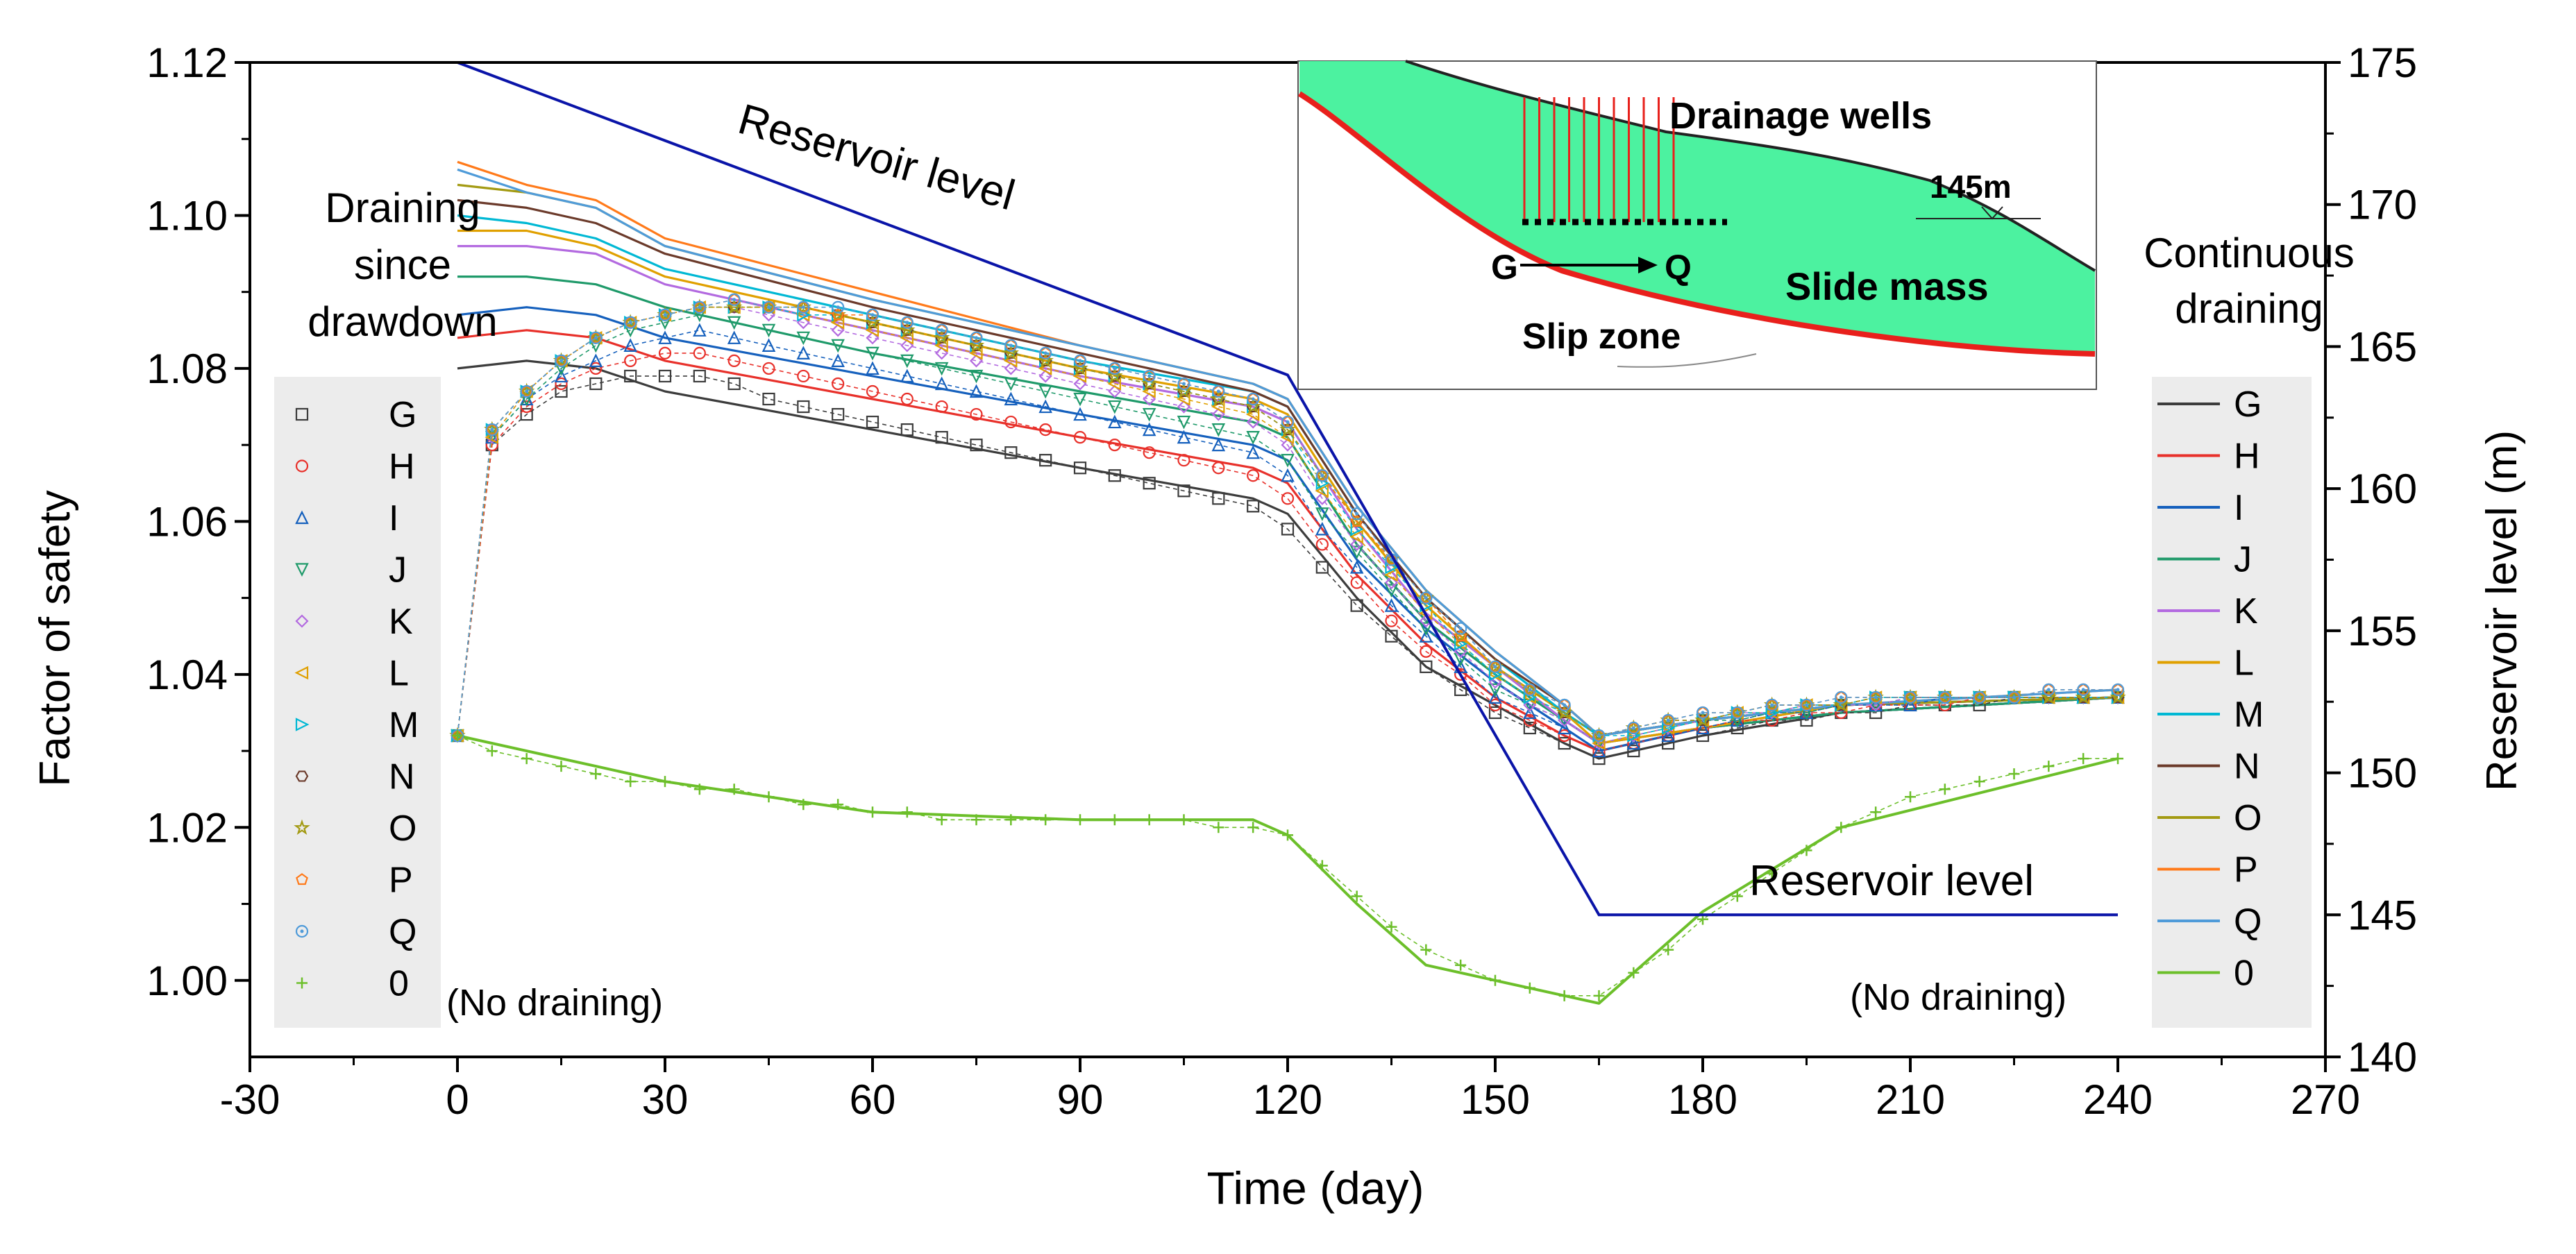  What do you see at coordinates (187, 827) in the screenshot?
I see `y-tick-label: 1.02` at bounding box center [187, 827].